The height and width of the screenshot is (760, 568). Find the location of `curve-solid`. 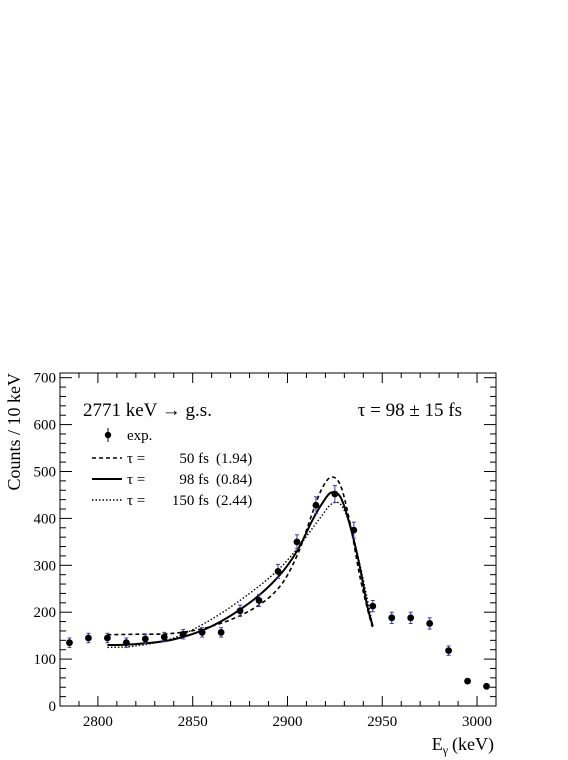

curve-solid is located at coordinates (240, 569).